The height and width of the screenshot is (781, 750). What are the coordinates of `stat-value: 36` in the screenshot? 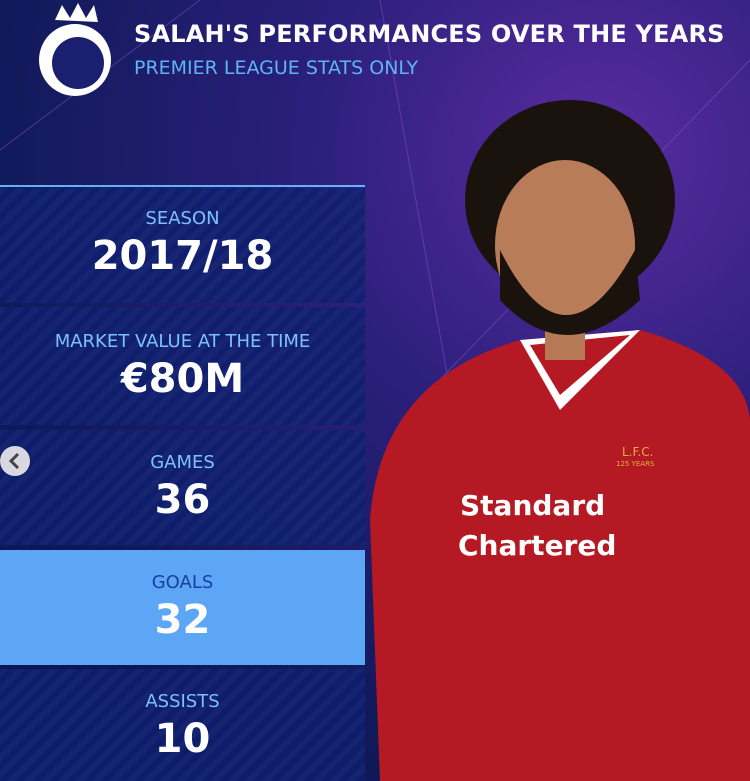 It's located at (182, 500).